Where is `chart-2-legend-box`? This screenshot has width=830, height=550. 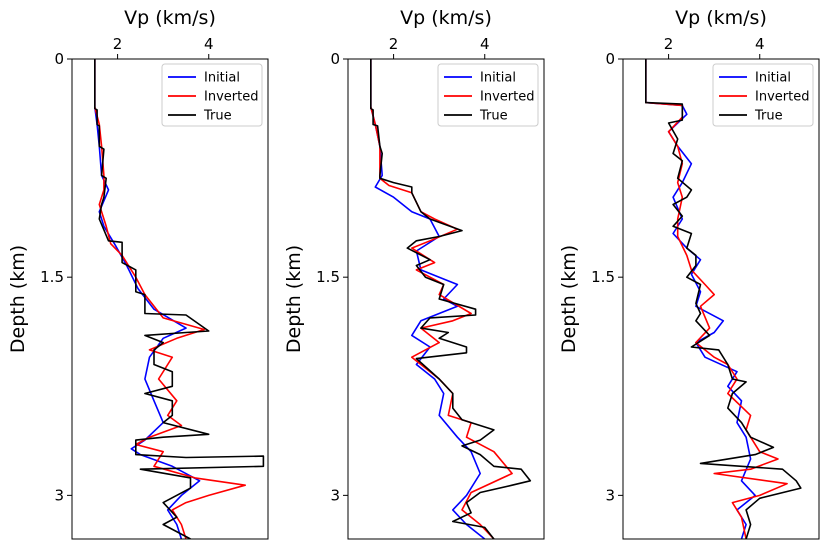
chart-2-legend-box is located at coordinates (488, 95).